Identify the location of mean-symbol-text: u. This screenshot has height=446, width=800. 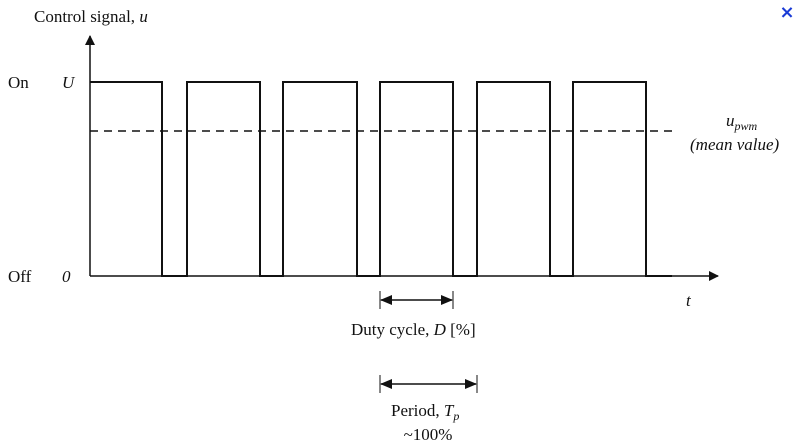
(730, 120).